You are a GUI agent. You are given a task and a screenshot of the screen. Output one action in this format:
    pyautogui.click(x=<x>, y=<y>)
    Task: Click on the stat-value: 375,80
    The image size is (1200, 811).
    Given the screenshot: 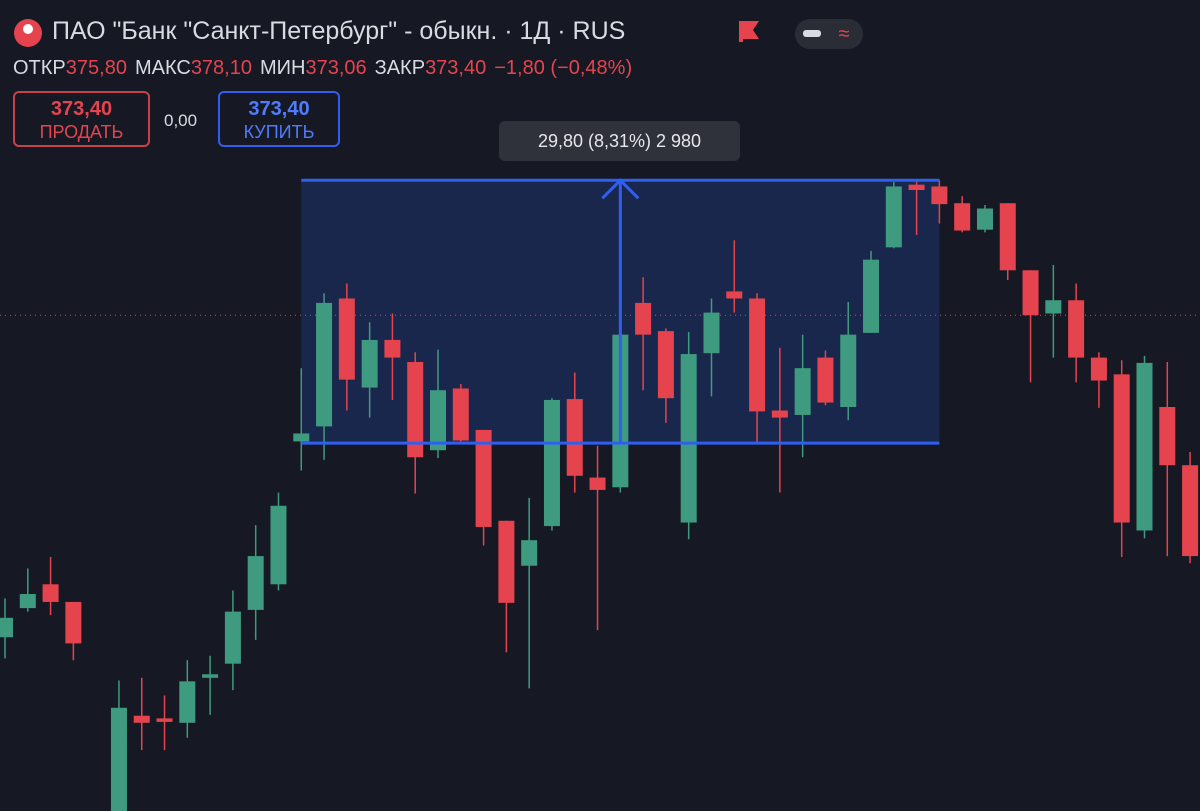 What is the action you would take?
    pyautogui.click(x=96, y=68)
    